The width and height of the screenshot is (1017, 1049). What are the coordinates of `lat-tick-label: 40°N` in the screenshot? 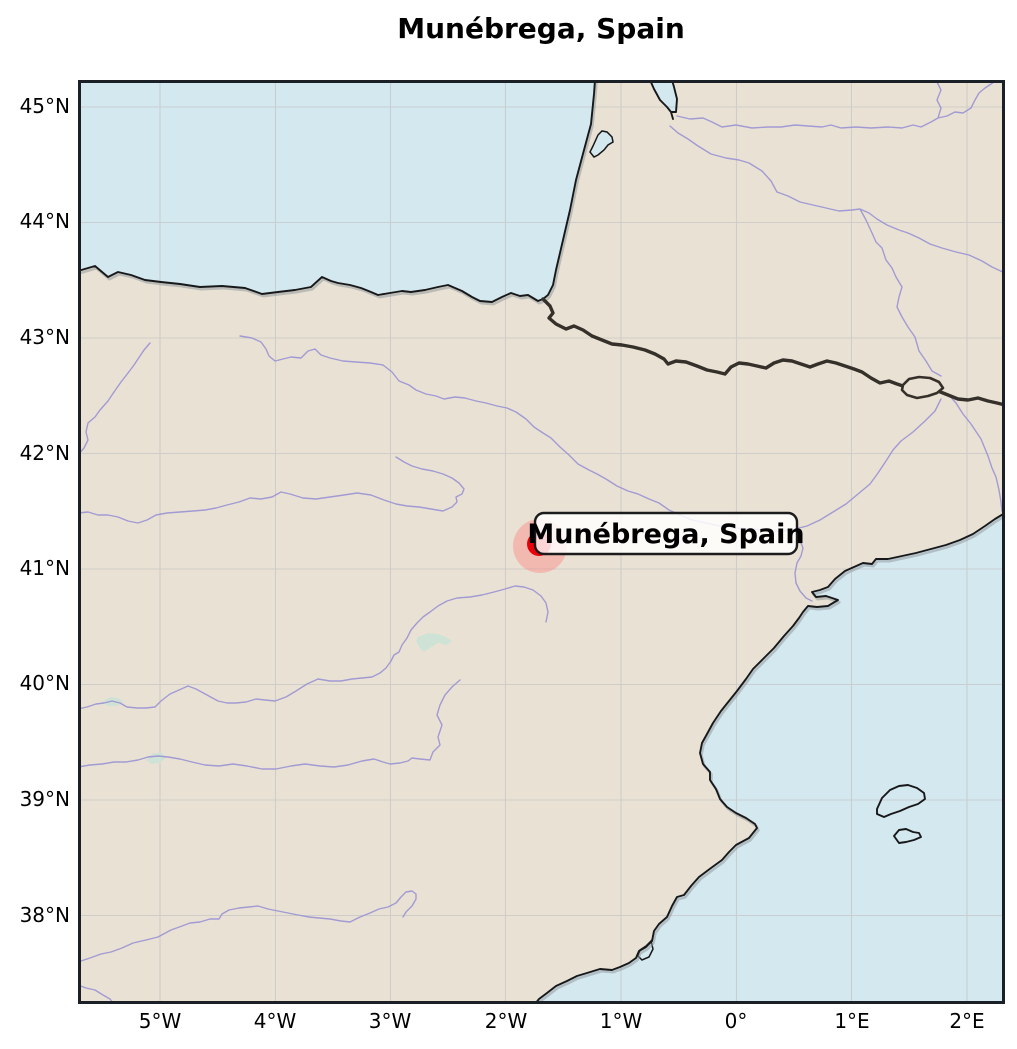 It's located at (44, 683).